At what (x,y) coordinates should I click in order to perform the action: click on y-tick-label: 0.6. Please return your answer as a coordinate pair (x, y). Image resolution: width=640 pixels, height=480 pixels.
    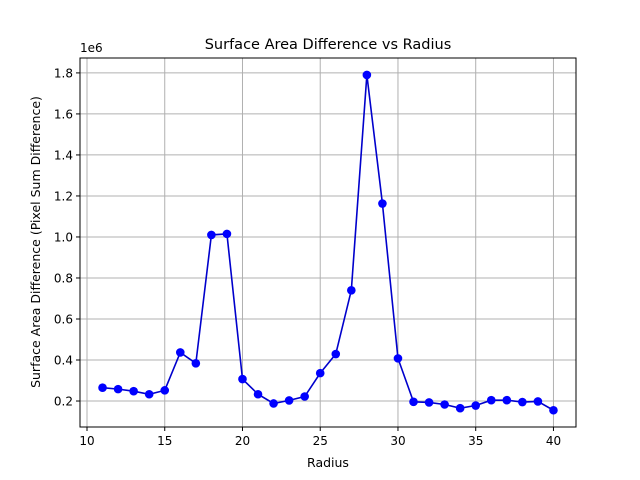
    Looking at the image, I should click on (63, 319).